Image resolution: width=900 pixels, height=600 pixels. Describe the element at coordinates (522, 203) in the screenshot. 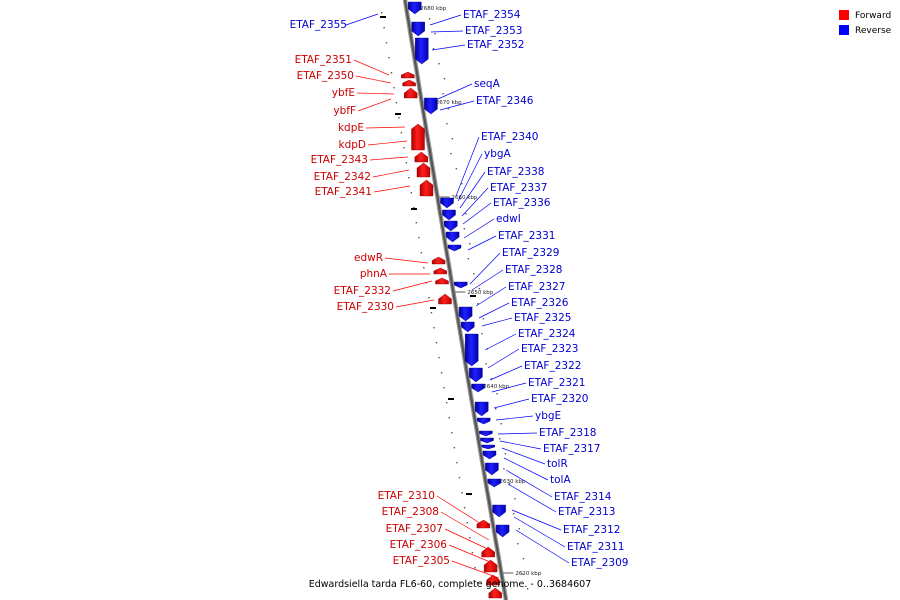

I see `gene-label-etaf-2336: ETAF_2336` at that location.